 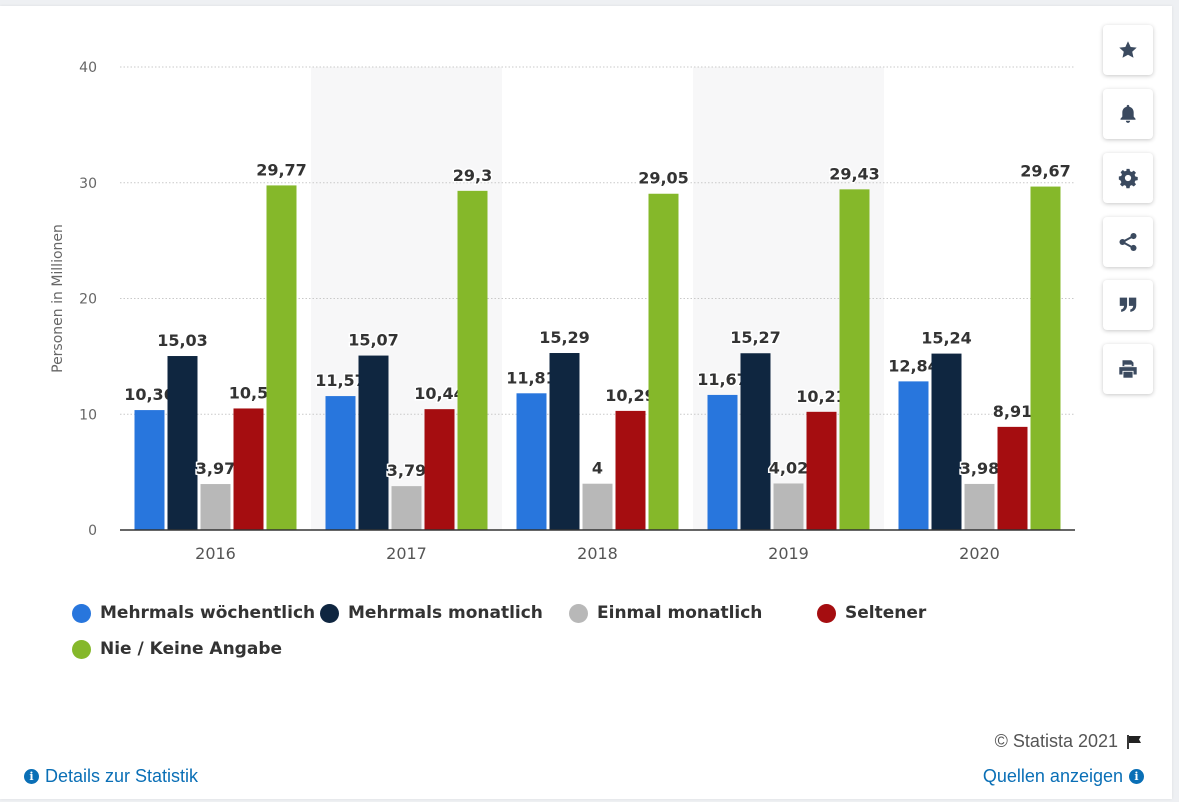 I want to click on data-label: 29,67, so click(x=1045, y=171).